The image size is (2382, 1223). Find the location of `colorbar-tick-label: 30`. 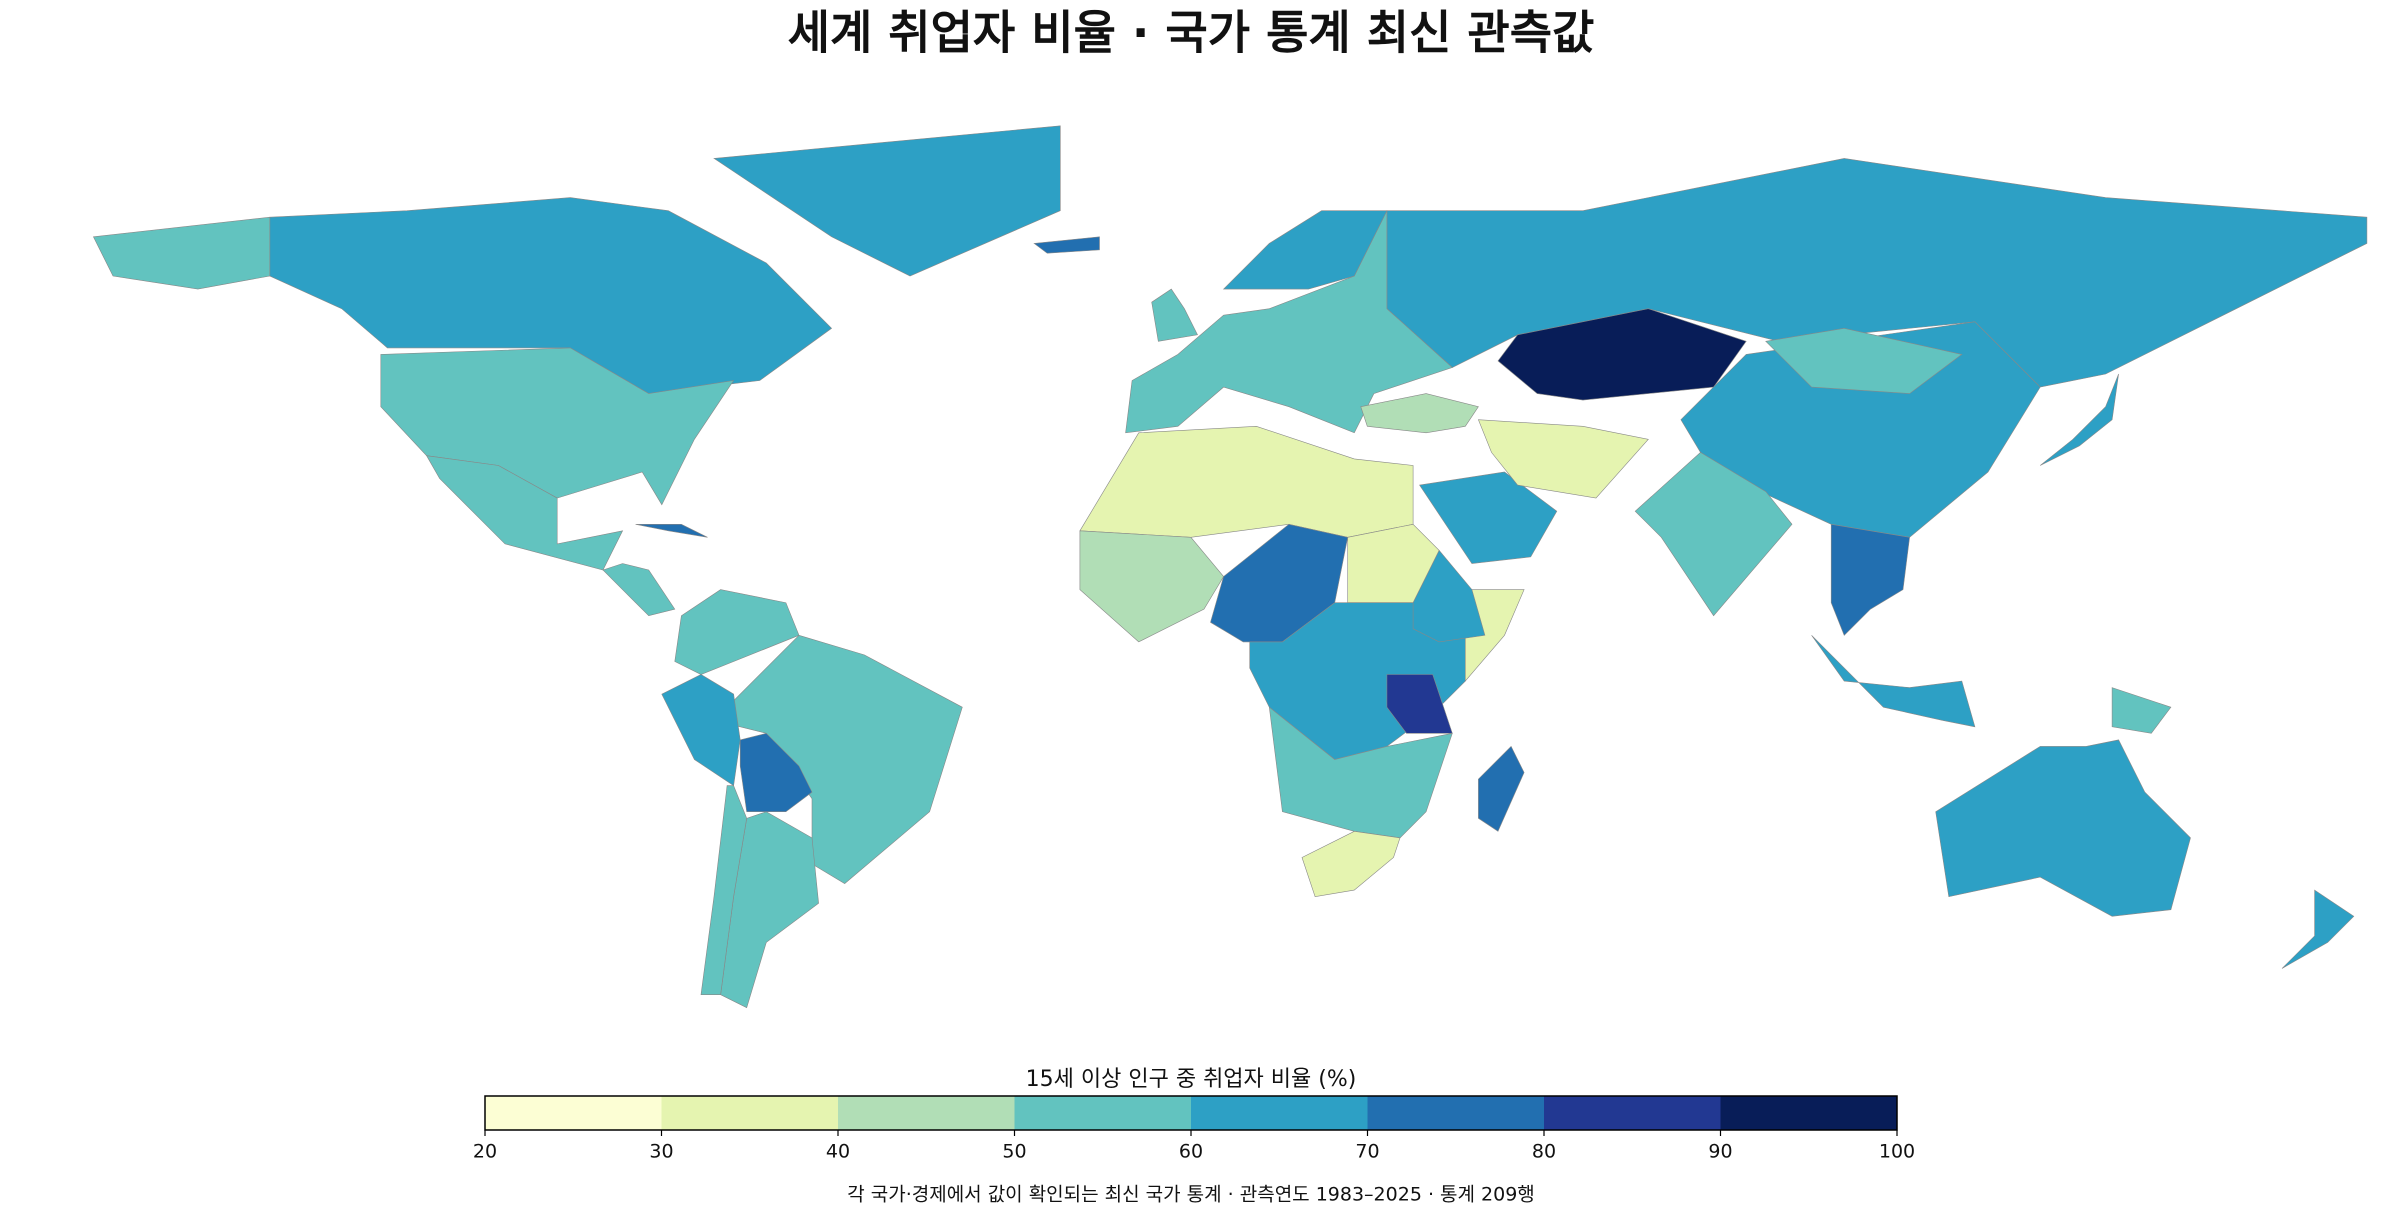

colorbar-tick-label: 30 is located at coordinates (661, 1152).